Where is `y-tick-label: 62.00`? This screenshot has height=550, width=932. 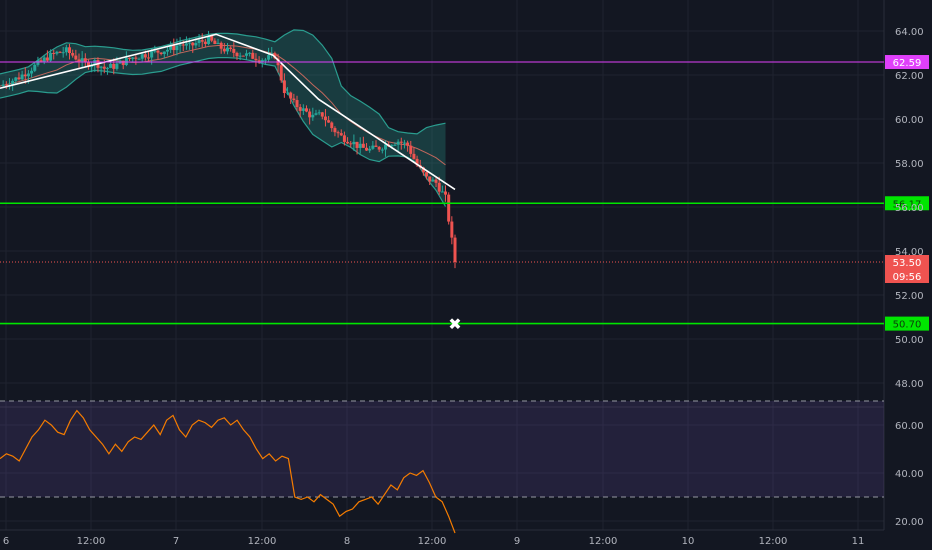 y-tick-label: 62.00 is located at coordinates (909, 76).